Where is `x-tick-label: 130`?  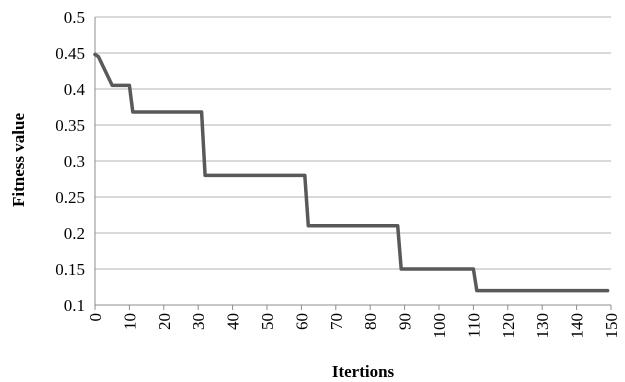 x-tick-label: 130 is located at coordinates (542, 326).